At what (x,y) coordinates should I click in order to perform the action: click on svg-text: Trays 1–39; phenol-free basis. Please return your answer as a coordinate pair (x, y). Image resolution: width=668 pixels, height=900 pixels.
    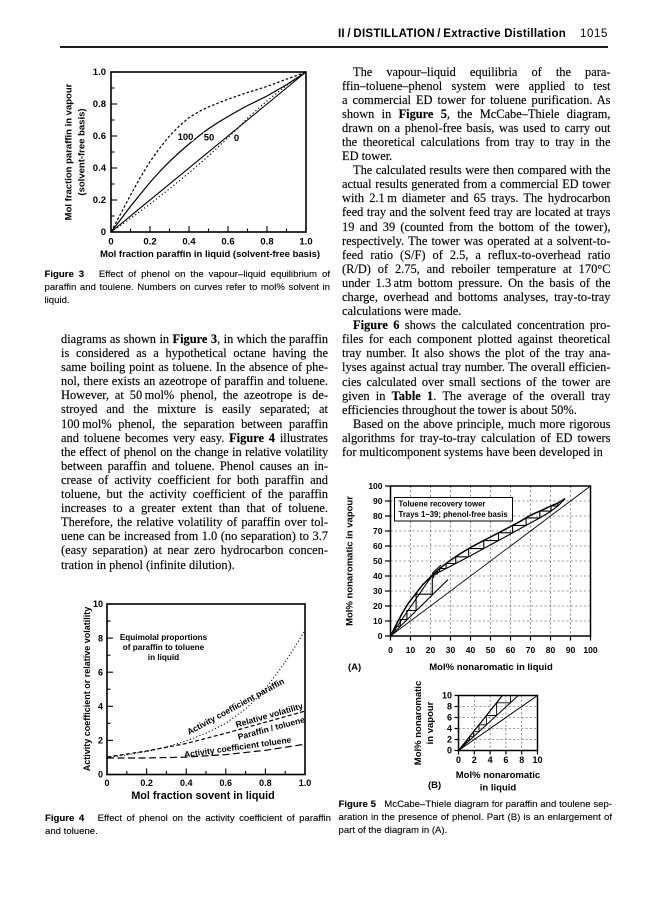
    Looking at the image, I should click on (454, 514).